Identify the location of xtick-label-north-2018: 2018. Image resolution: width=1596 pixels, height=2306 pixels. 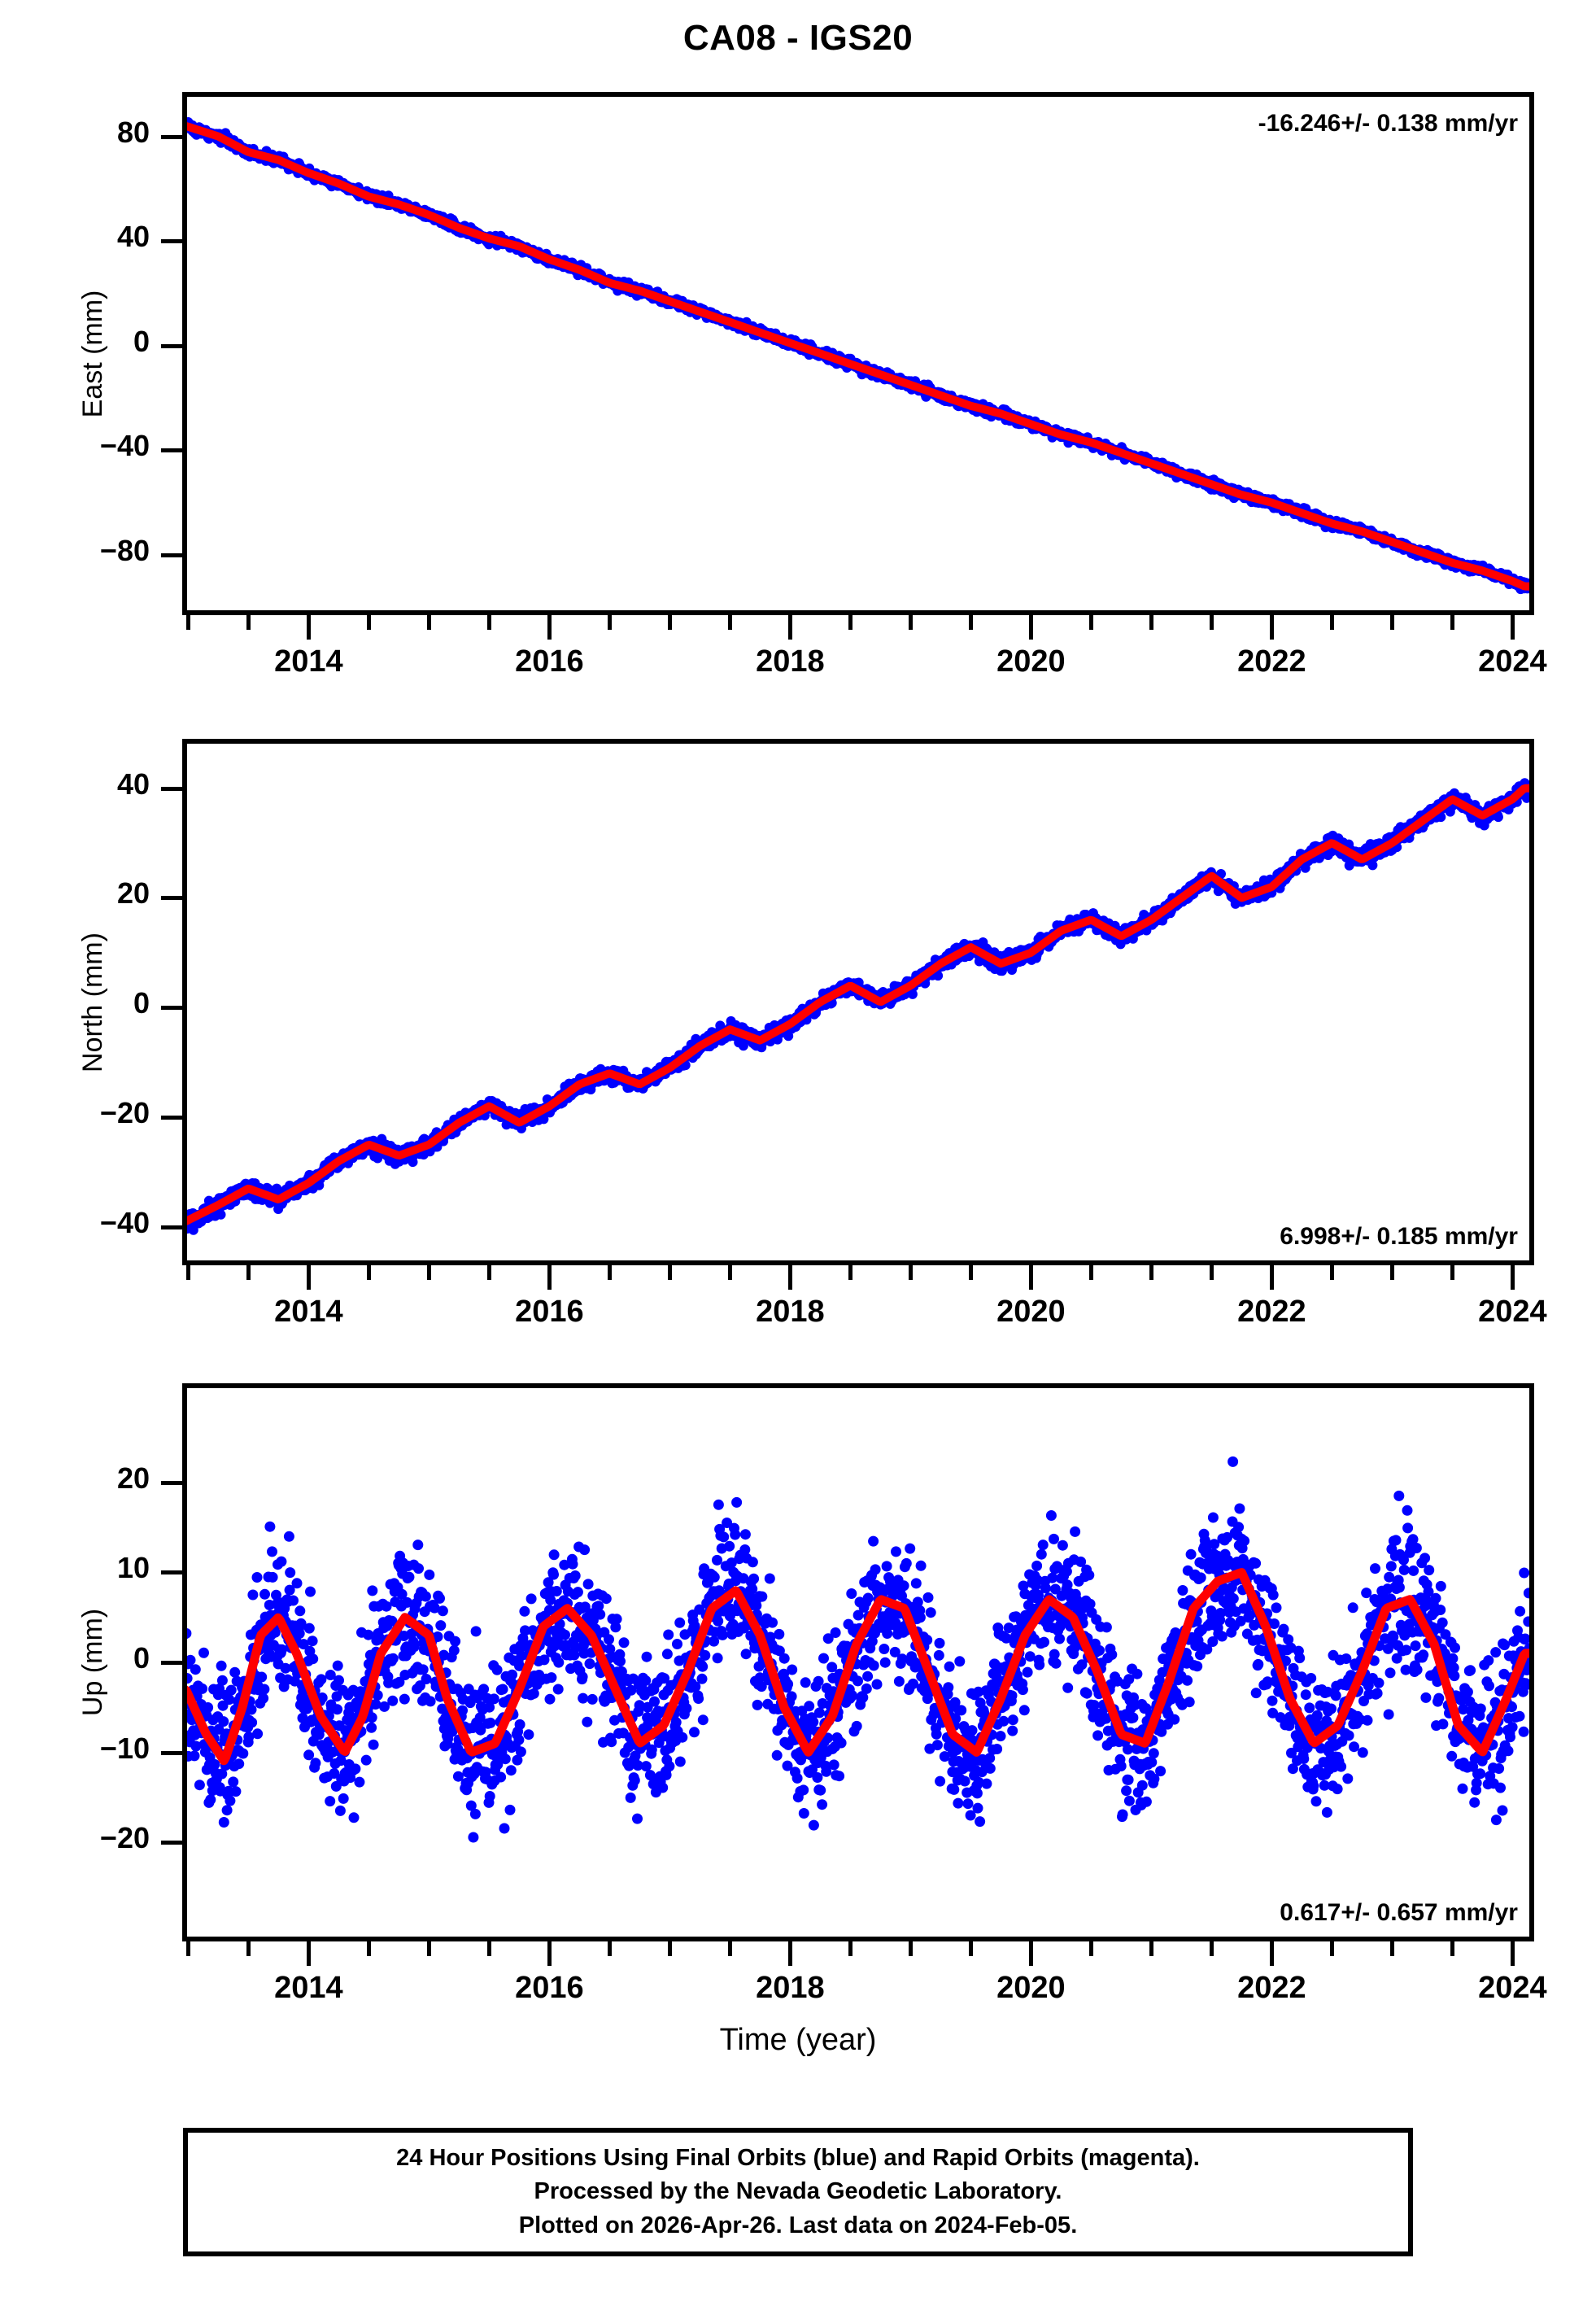
(790, 1312).